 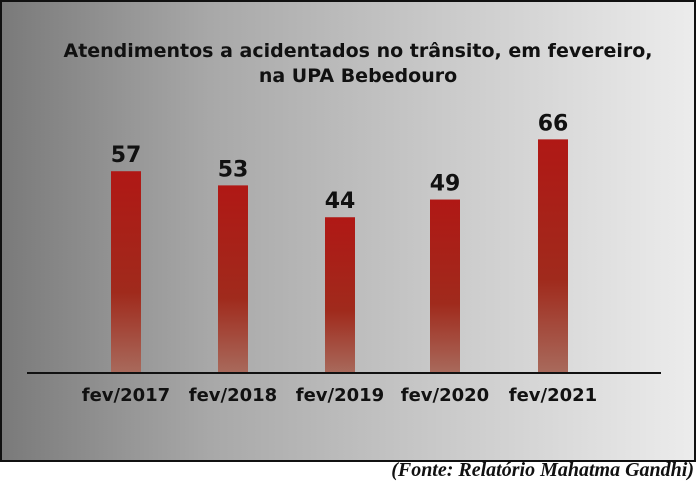 What do you see at coordinates (542, 470) in the screenshot?
I see `source-note: (Fonte: Relatório Mahatma Gandhi)` at bounding box center [542, 470].